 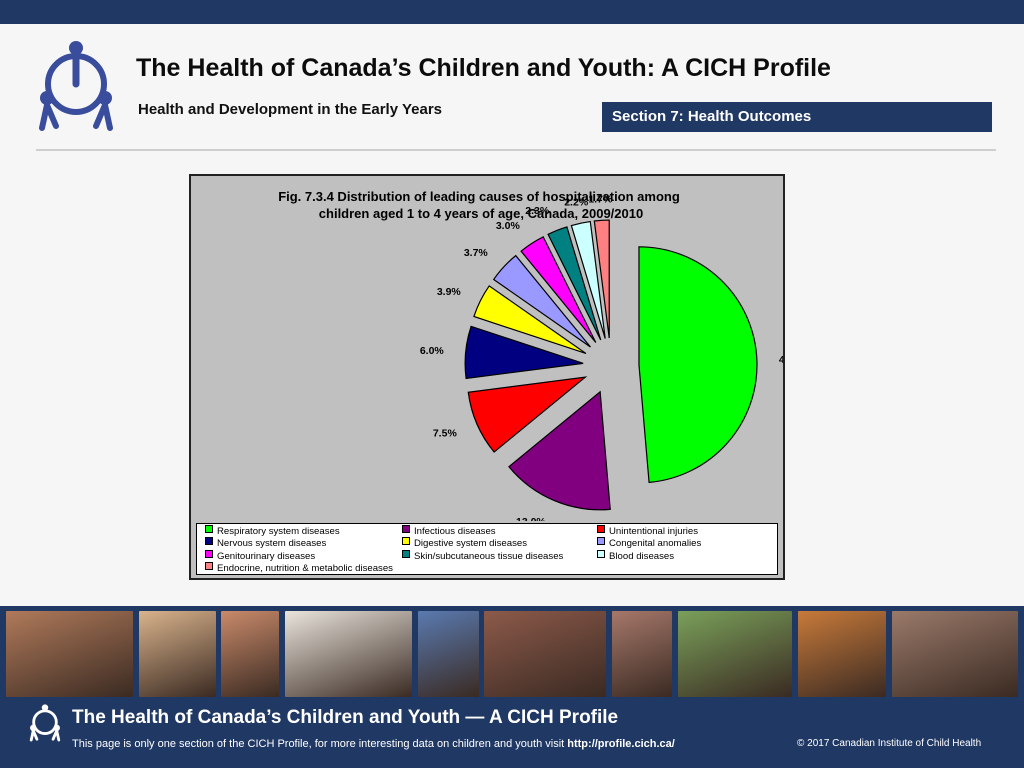 I want to click on legend-label: Nervous system diseases, so click(x=272, y=543).